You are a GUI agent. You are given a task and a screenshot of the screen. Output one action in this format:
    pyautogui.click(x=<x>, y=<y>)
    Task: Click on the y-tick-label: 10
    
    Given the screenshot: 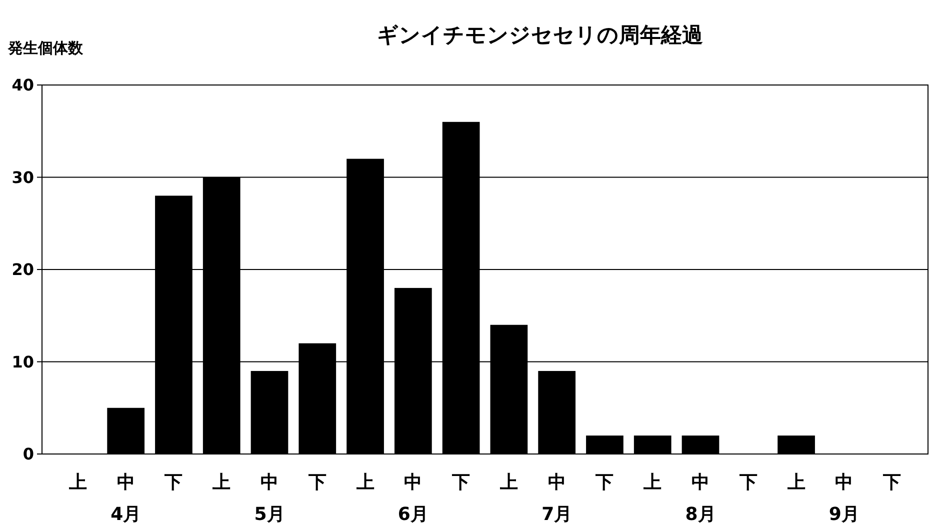 What is the action you would take?
    pyautogui.click(x=23, y=362)
    